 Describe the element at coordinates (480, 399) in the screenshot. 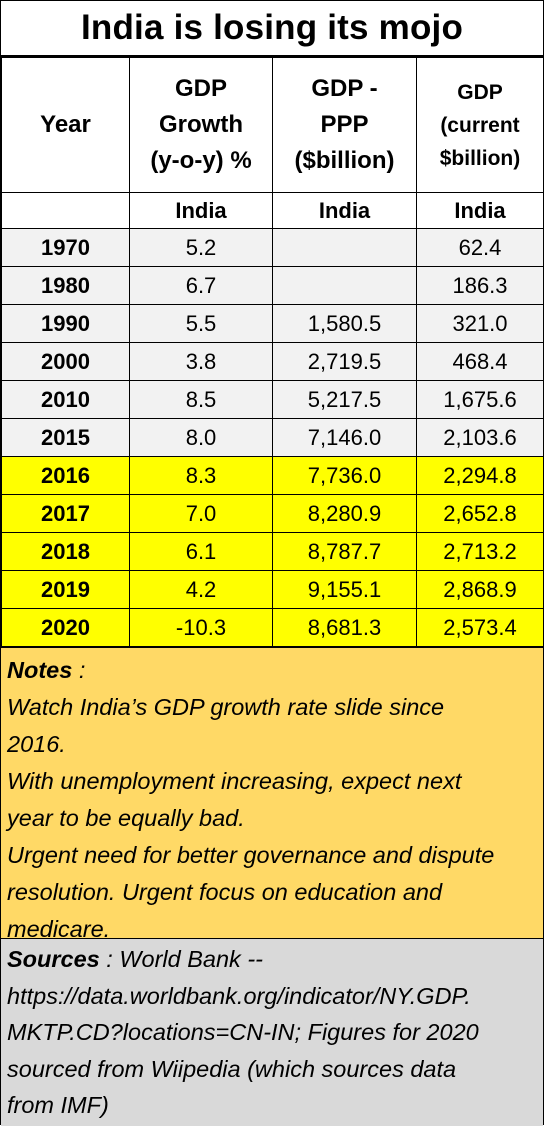

I see `gdp-current-cell: 1,675.6` at that location.